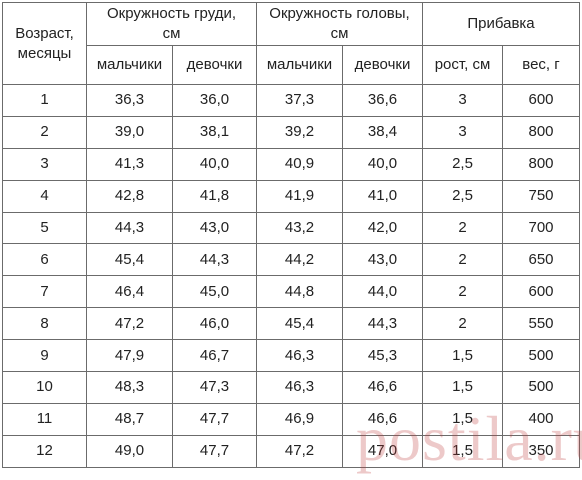 The width and height of the screenshot is (582, 480). What do you see at coordinates (299, 132) in the screenshot?
I see `cell-head-boys: 39,2` at bounding box center [299, 132].